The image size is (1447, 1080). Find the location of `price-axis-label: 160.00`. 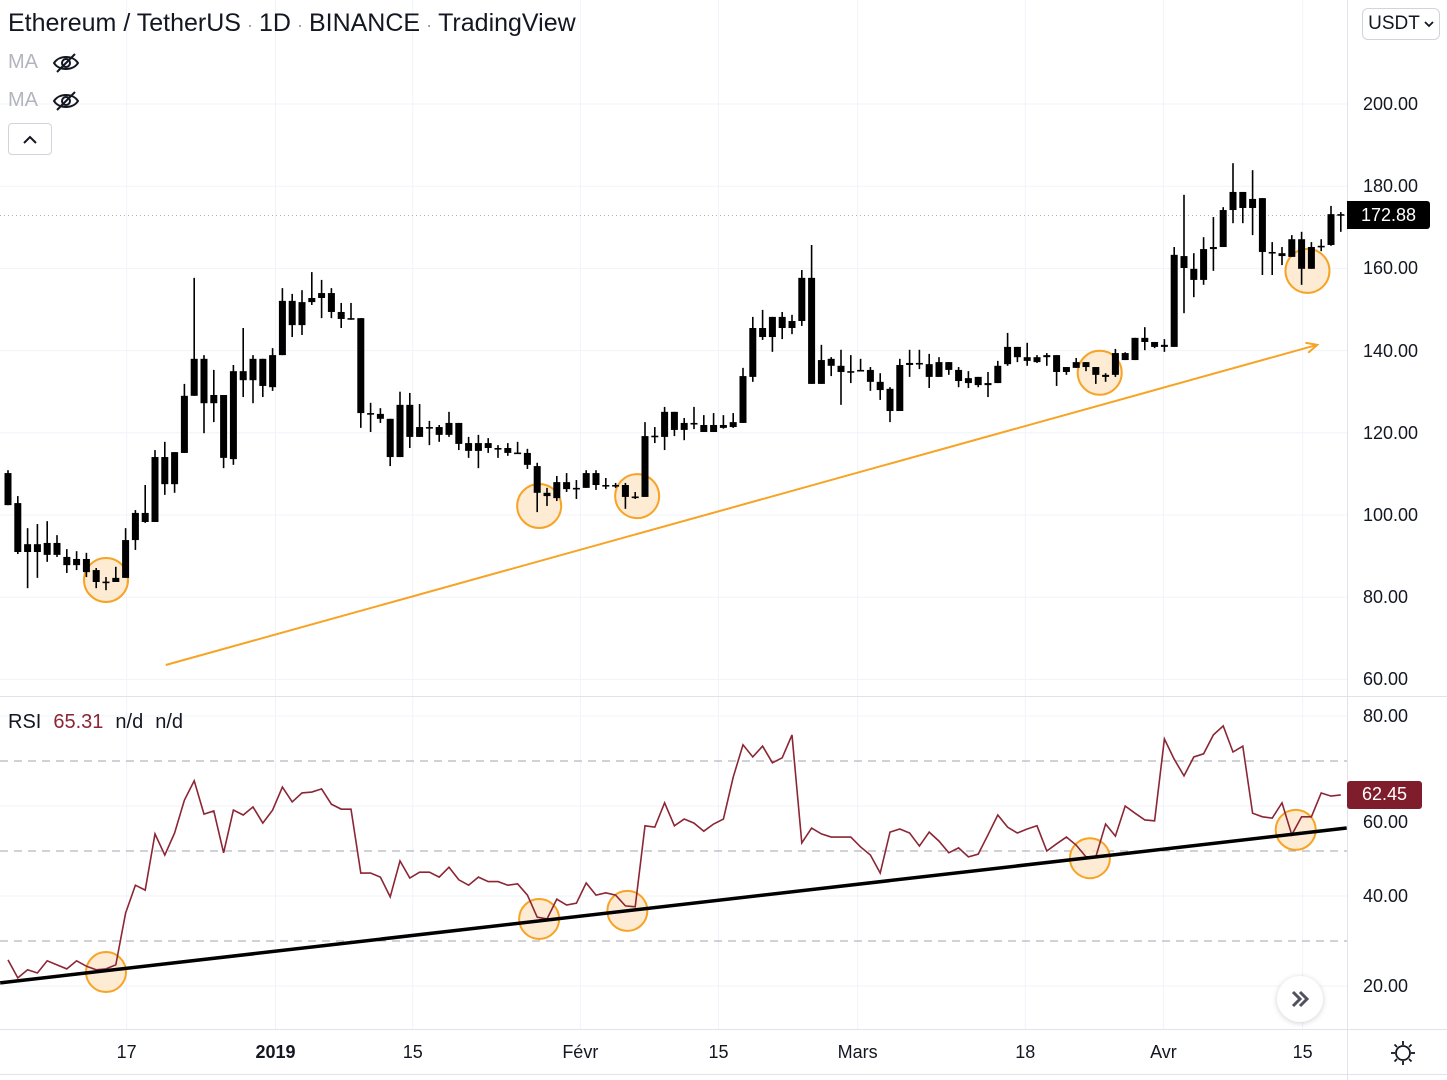

price-axis-label: 160.00 is located at coordinates (1391, 268).